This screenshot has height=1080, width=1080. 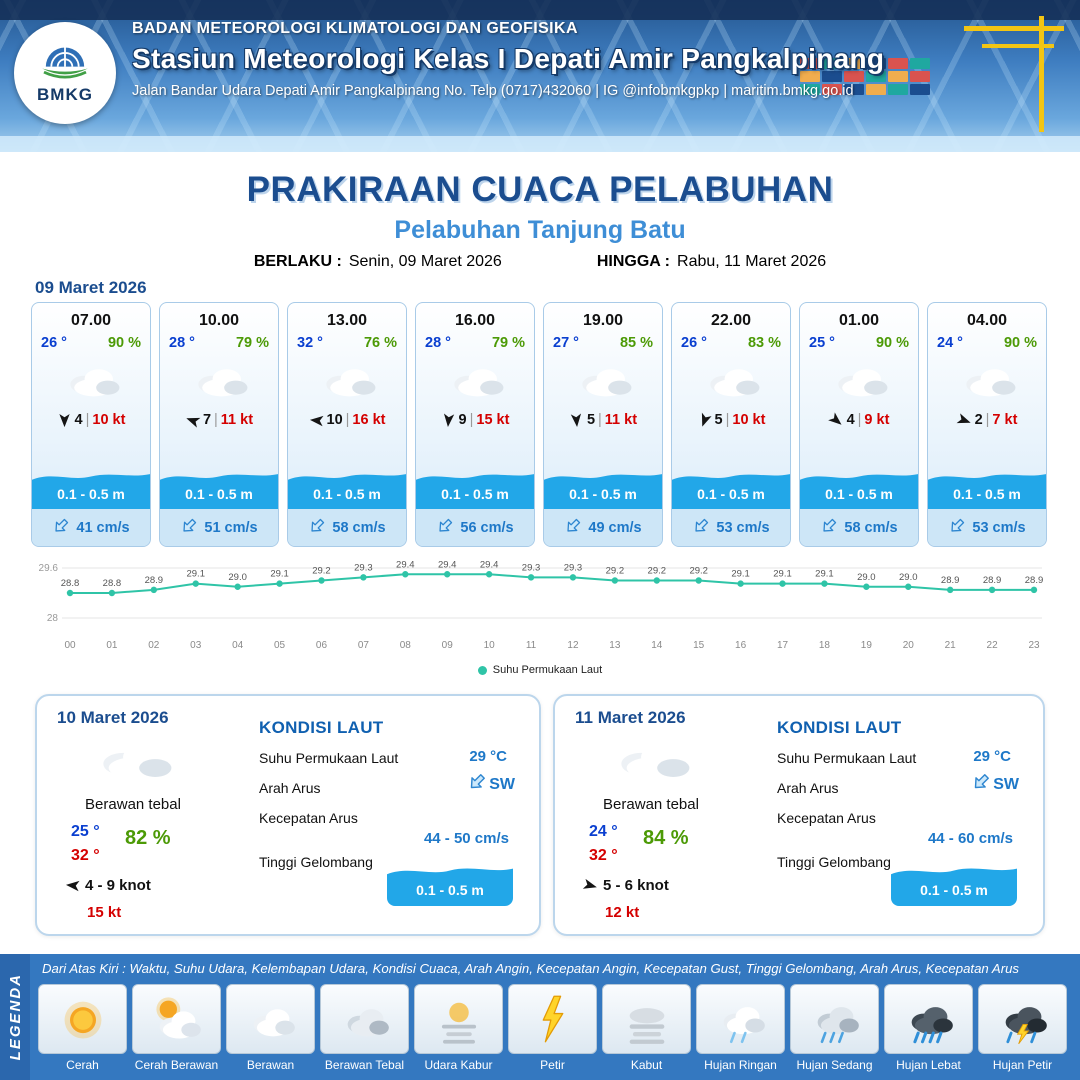 I want to click on berlaku-value: Senin, 09 Maret 2026, so click(x=425, y=261).